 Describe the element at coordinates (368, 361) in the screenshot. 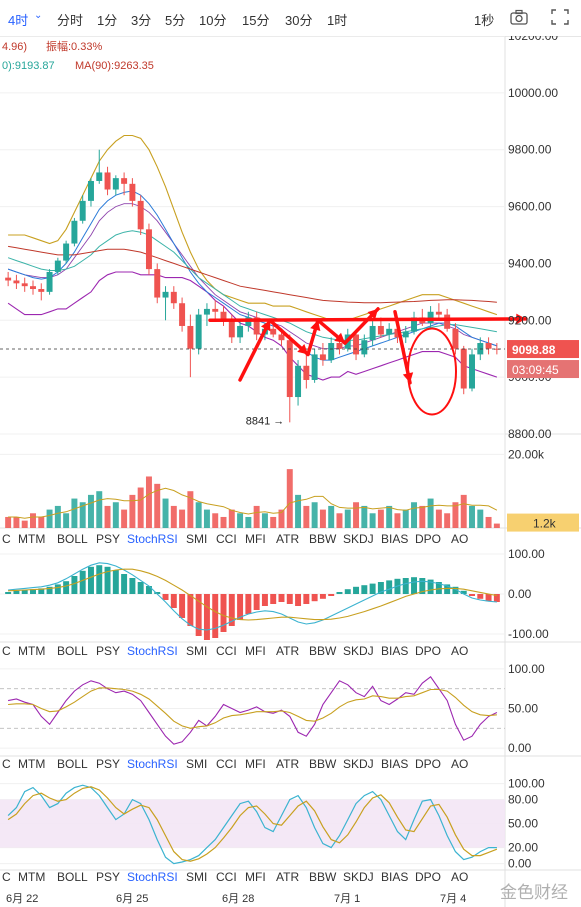

I see `annotation-layer` at that location.